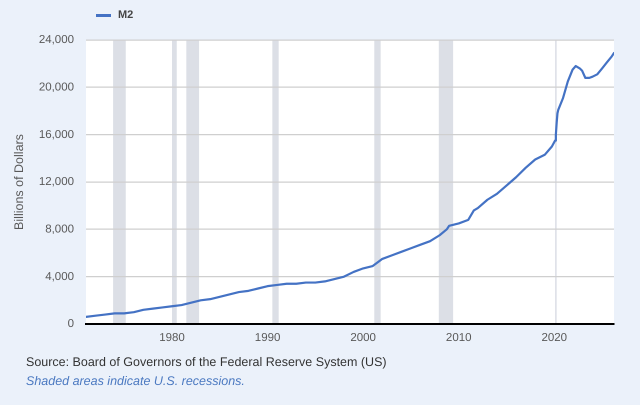  What do you see at coordinates (135, 381) in the screenshot?
I see `text: Shaded areas indicate U.S. recessions.` at bounding box center [135, 381].